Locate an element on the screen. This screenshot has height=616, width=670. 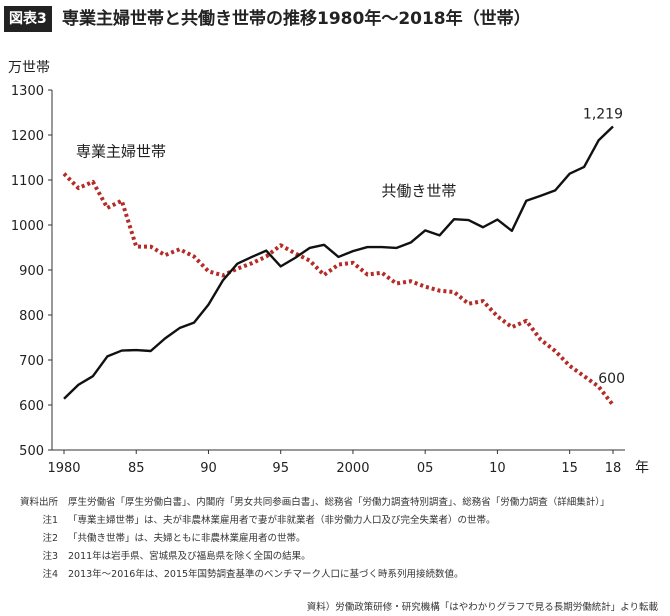
note-label: 注3 is located at coordinates (50, 556).